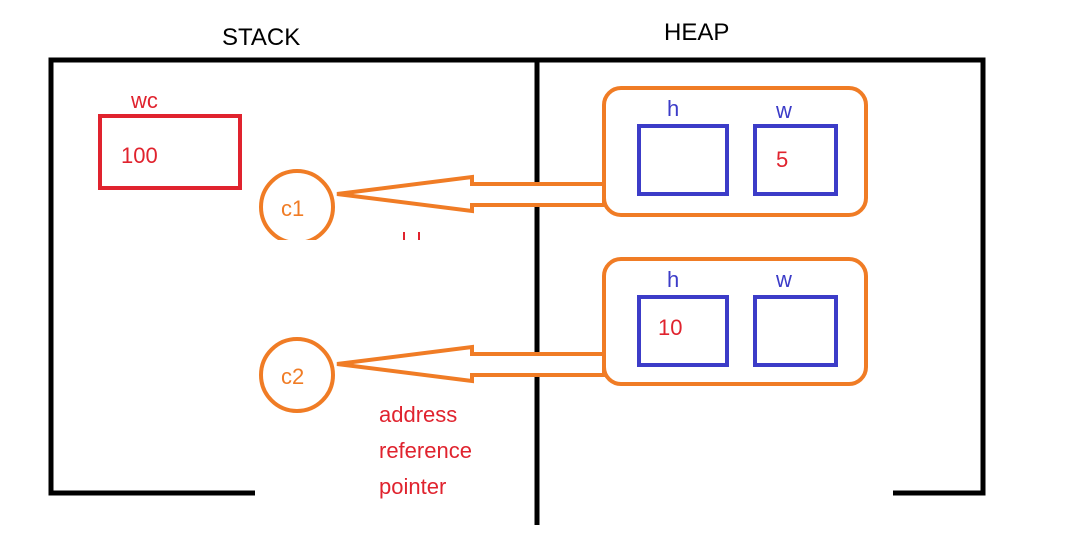 This screenshot has width=1078, height=533. What do you see at coordinates (683, 160) in the screenshot?
I see `heap-object-1-field-h-box` at bounding box center [683, 160].